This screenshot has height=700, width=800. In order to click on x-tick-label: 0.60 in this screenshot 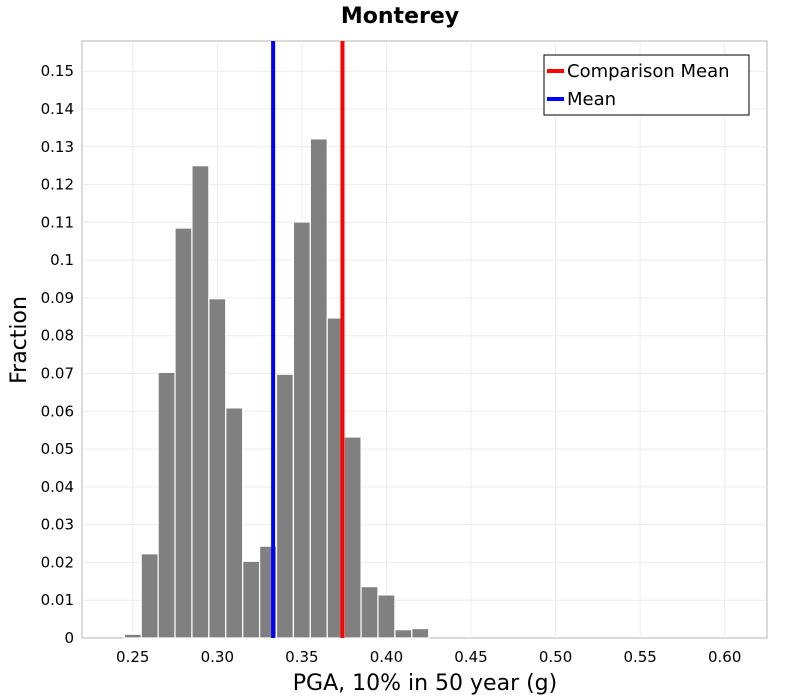, I will do `click(724, 657)`.